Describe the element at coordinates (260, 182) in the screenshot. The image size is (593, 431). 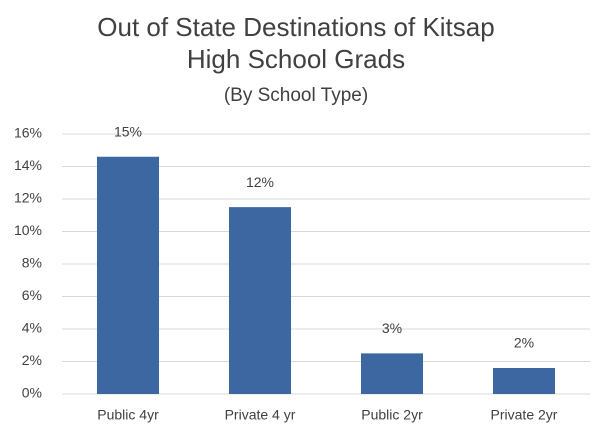
I see `data-label: 12%` at that location.